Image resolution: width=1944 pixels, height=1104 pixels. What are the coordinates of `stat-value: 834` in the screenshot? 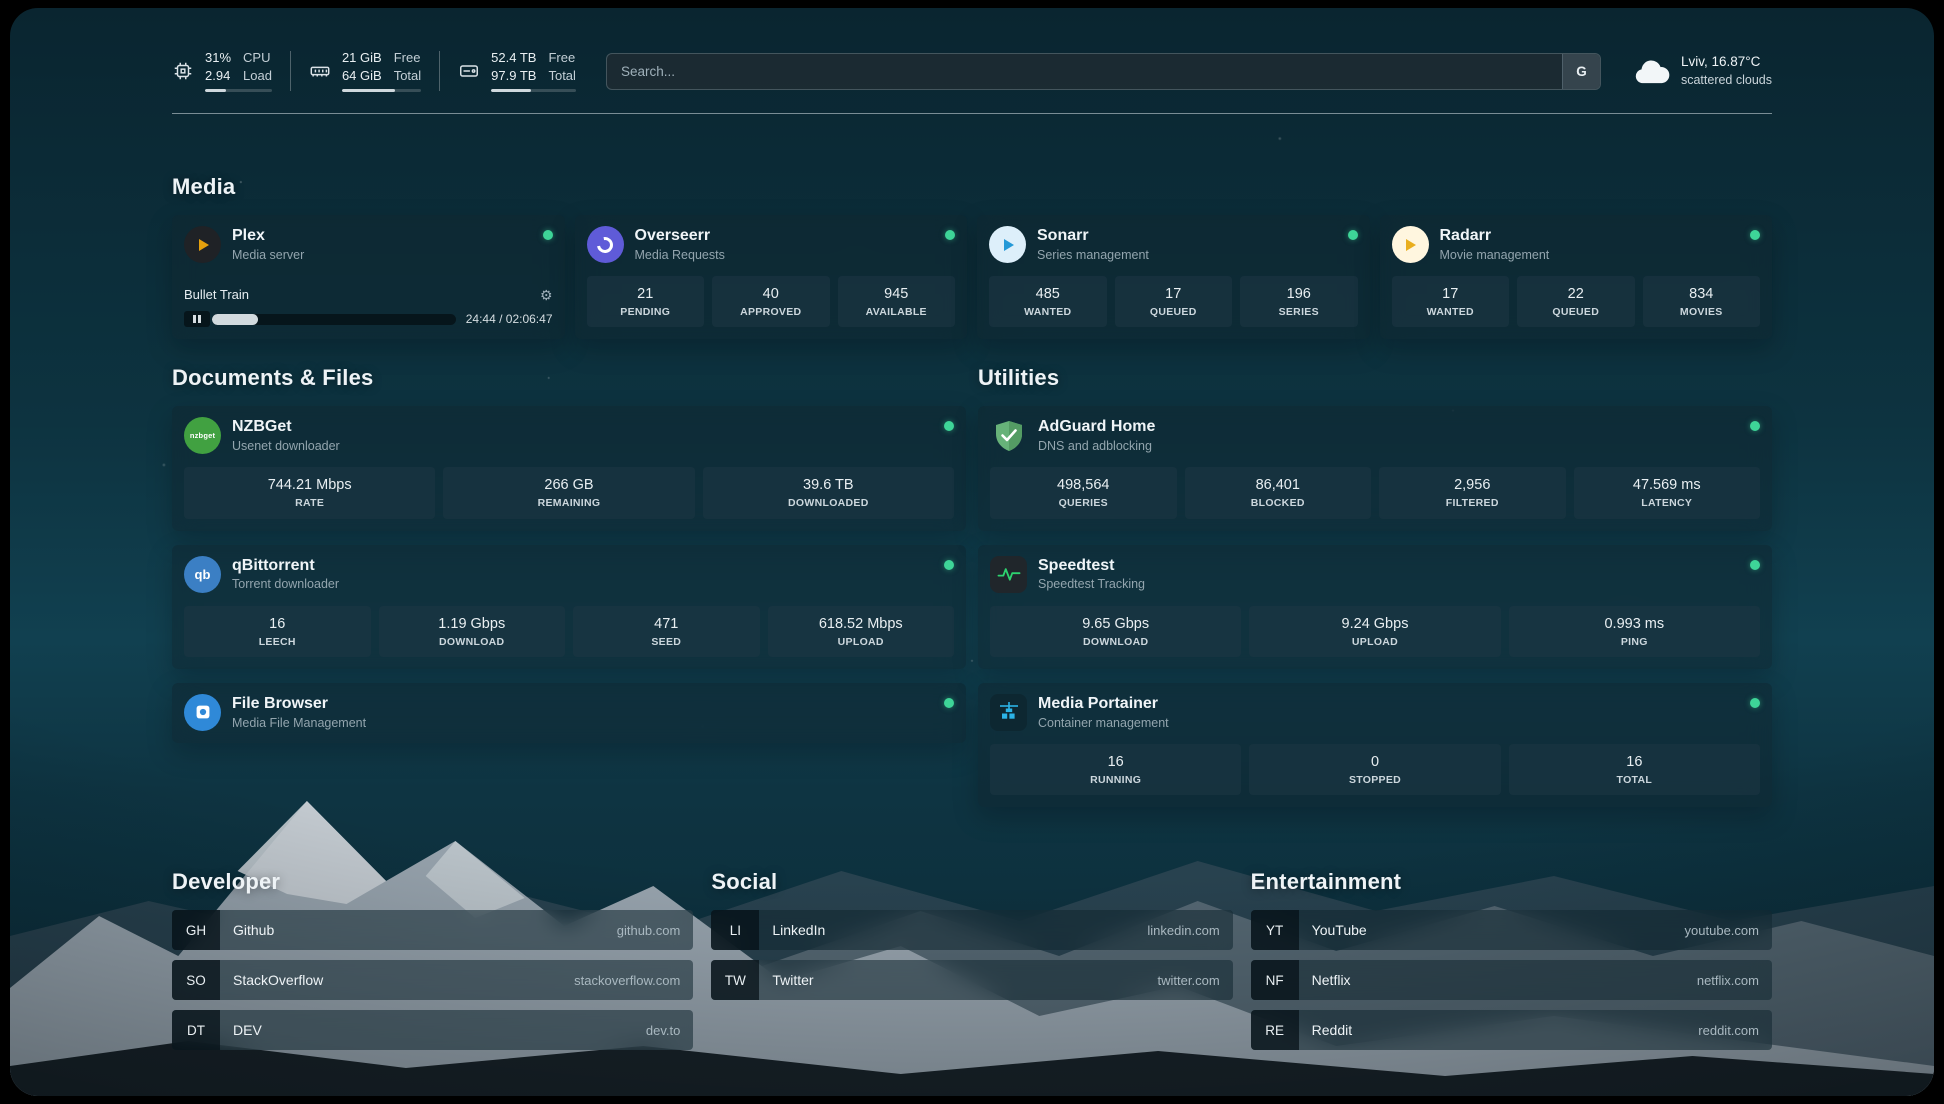 It's located at (1701, 294).